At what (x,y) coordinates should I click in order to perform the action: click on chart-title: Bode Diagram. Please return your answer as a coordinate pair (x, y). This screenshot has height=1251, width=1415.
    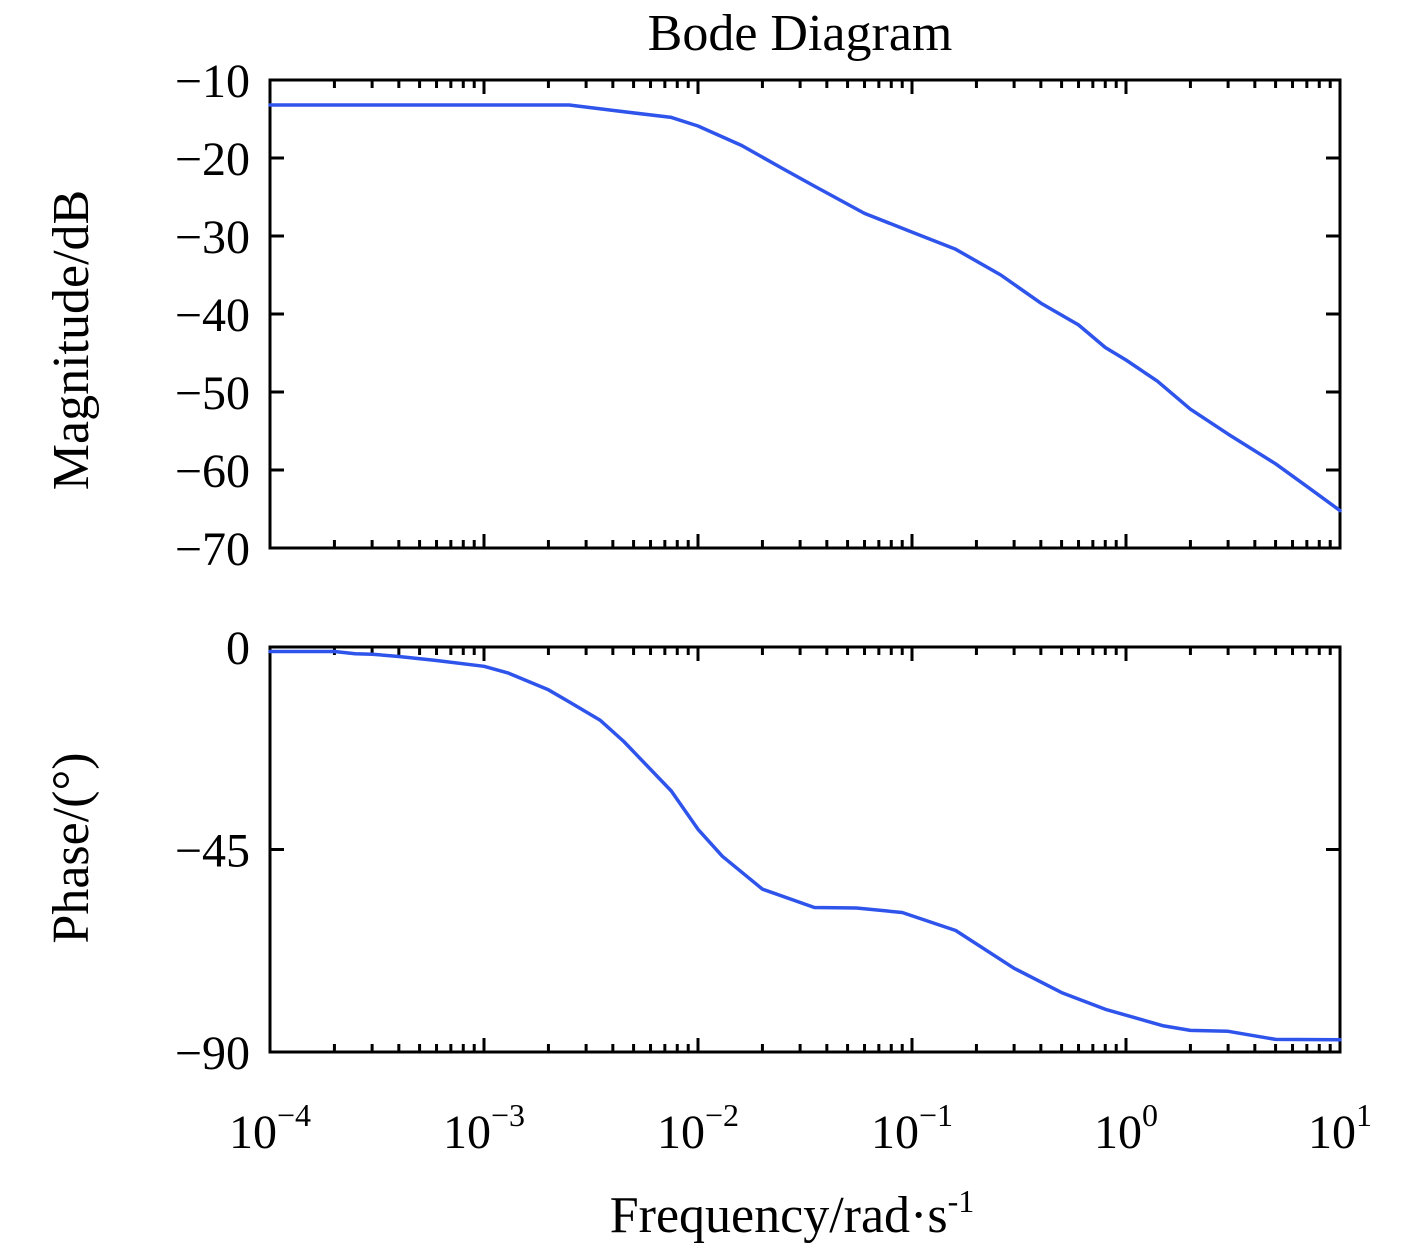
    Looking at the image, I should click on (800, 33).